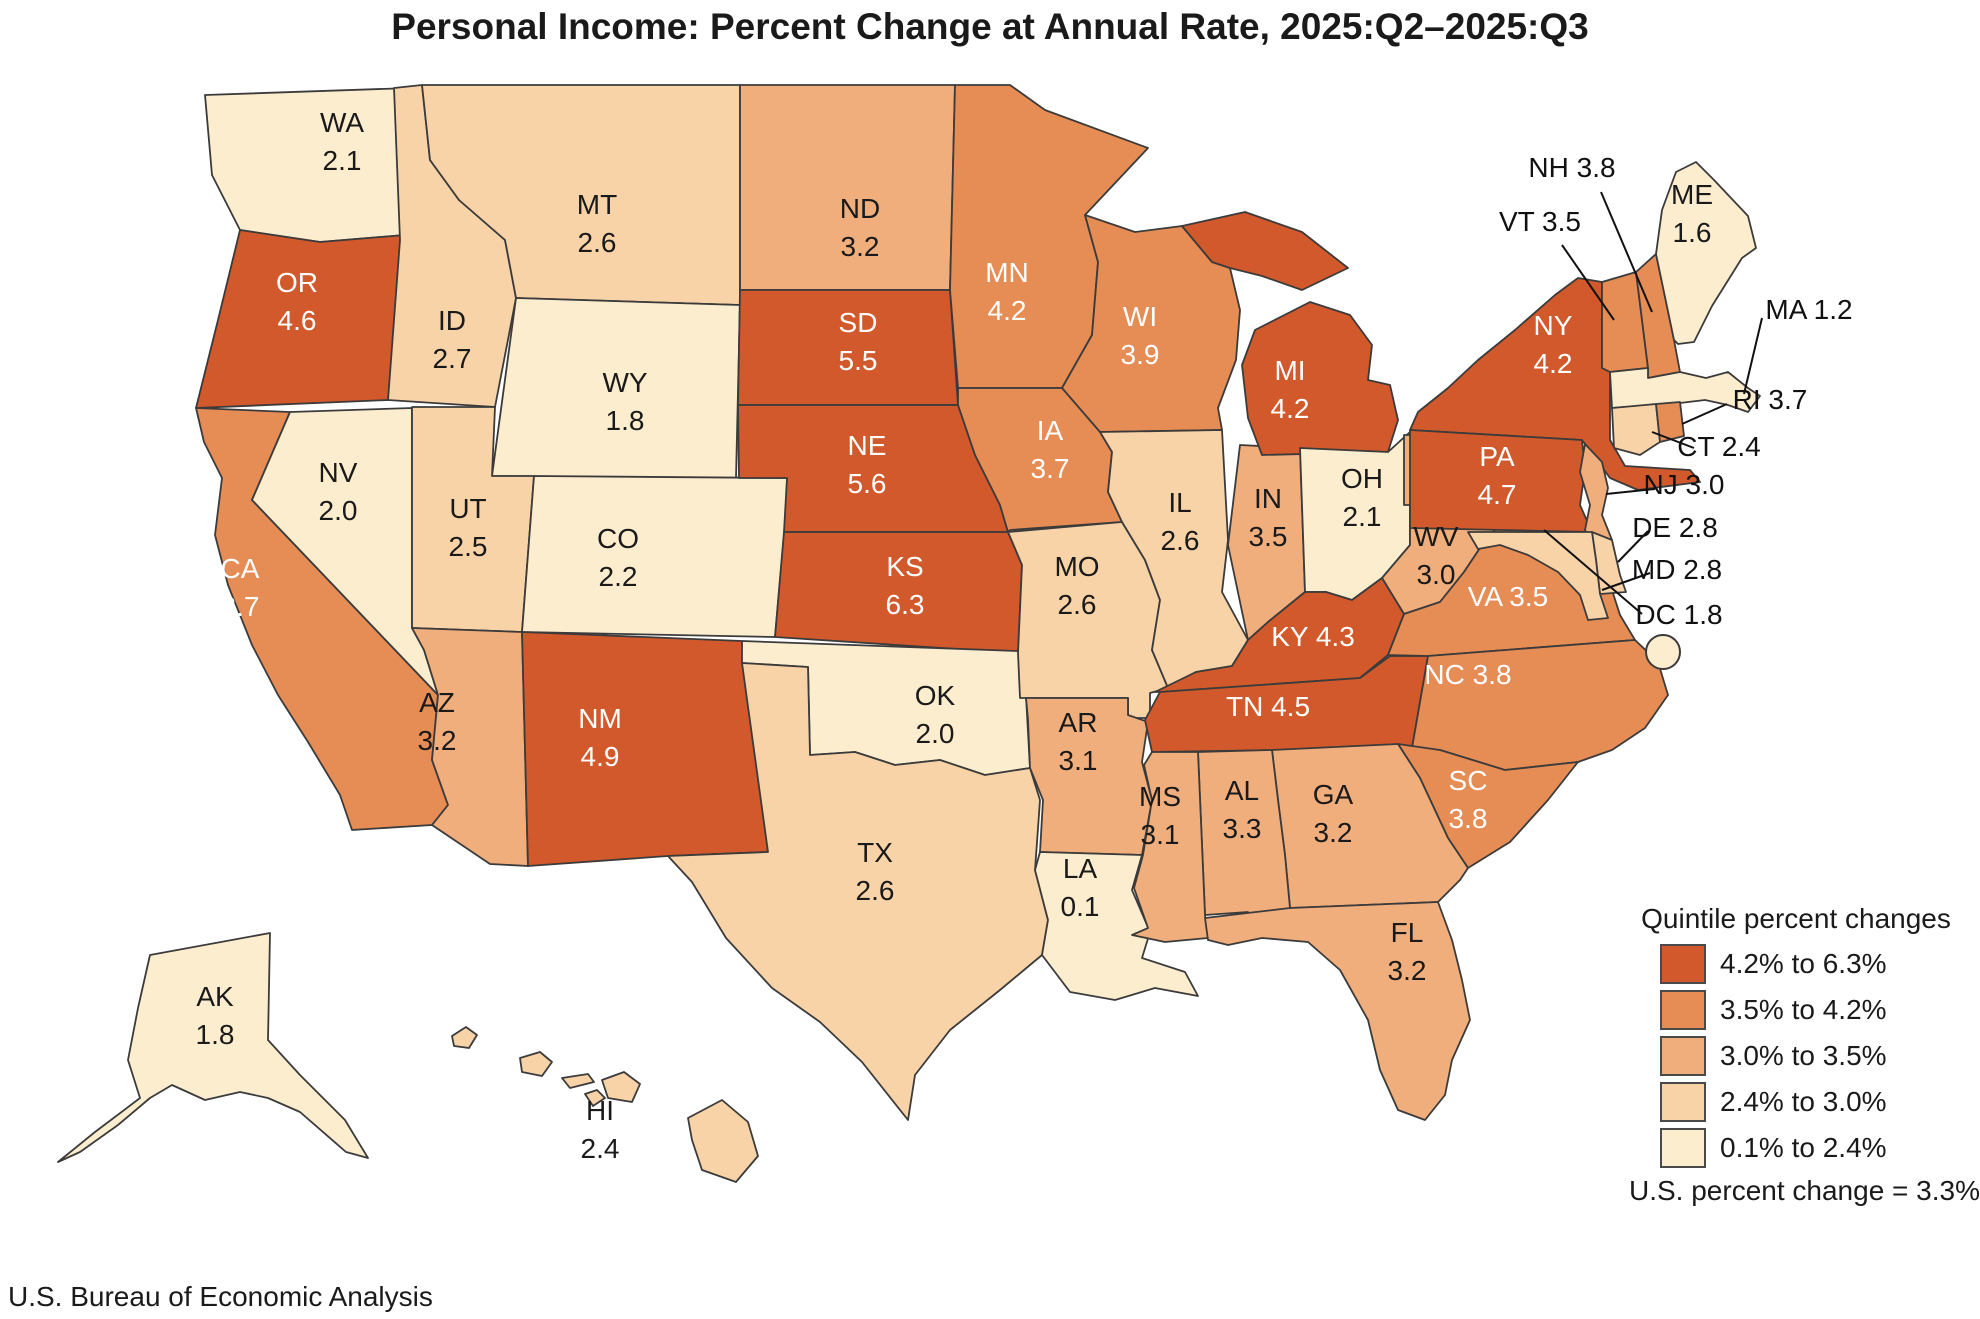  Describe the element at coordinates (1050, 449) in the screenshot. I see `state-label-IA: IA 3.7` at that location.